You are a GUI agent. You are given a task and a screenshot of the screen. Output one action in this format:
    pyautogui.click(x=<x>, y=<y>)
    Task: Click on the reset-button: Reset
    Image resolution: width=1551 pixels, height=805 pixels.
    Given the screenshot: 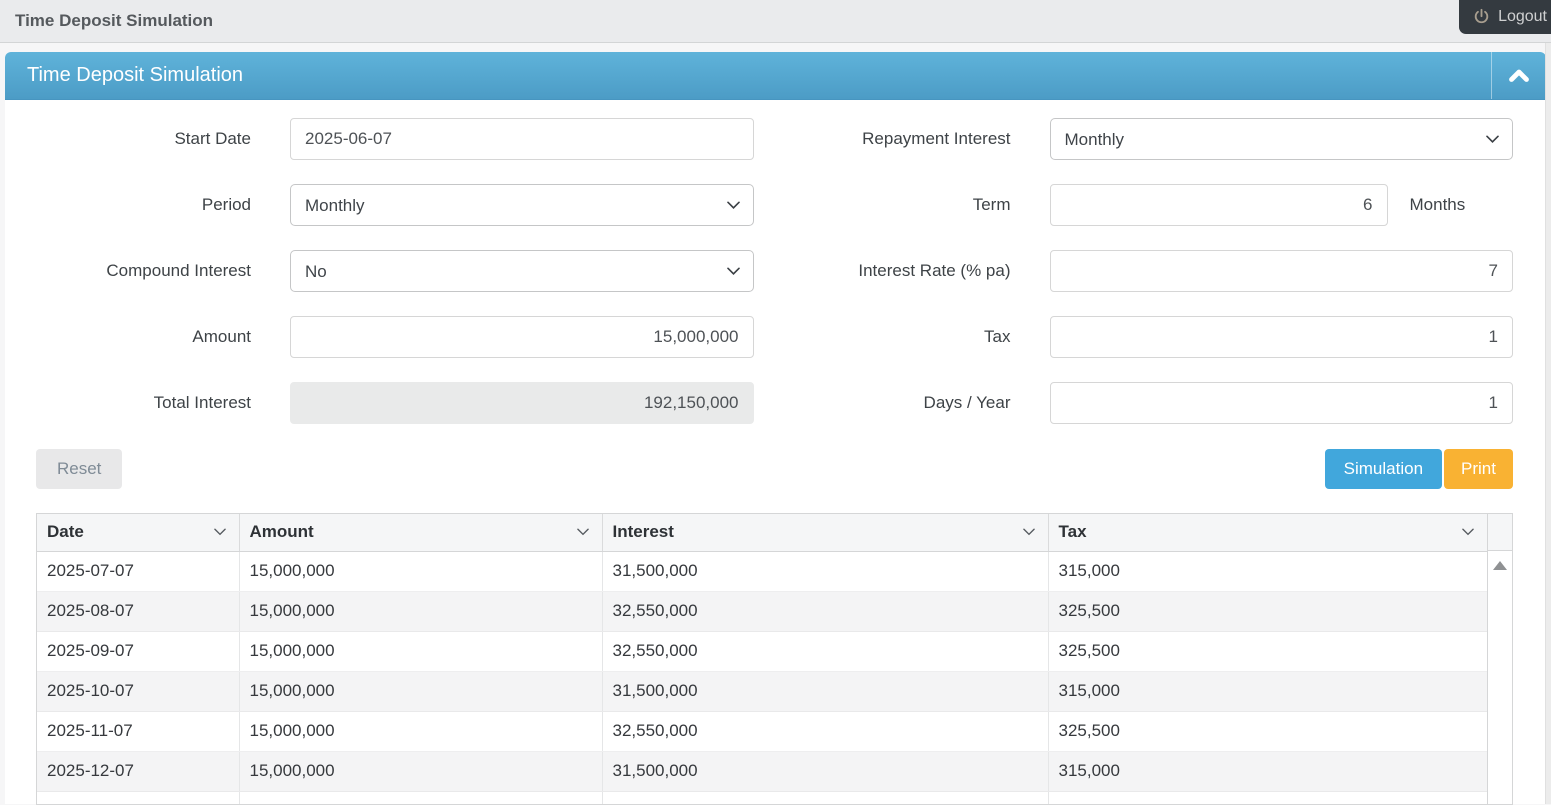 What is the action you would take?
    pyautogui.click(x=79, y=469)
    